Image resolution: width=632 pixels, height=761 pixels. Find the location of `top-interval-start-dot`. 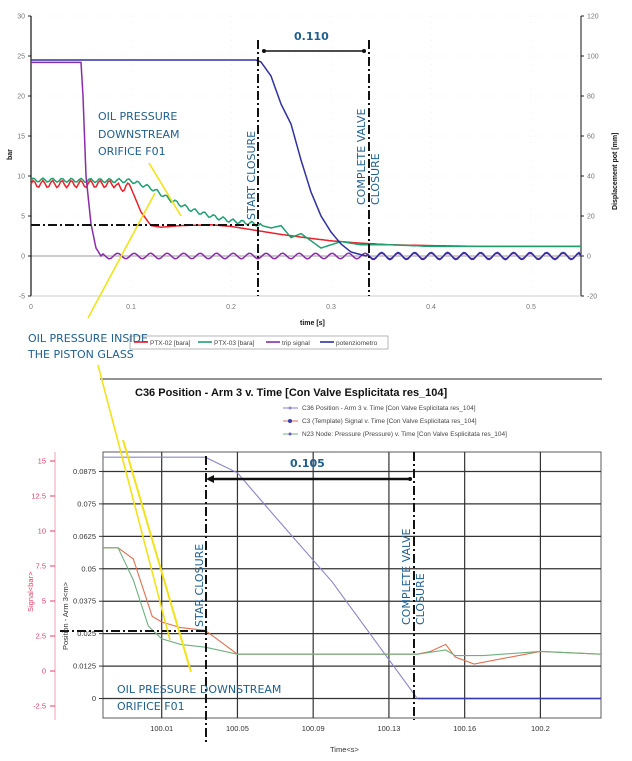

top-interval-start-dot is located at coordinates (264, 51).